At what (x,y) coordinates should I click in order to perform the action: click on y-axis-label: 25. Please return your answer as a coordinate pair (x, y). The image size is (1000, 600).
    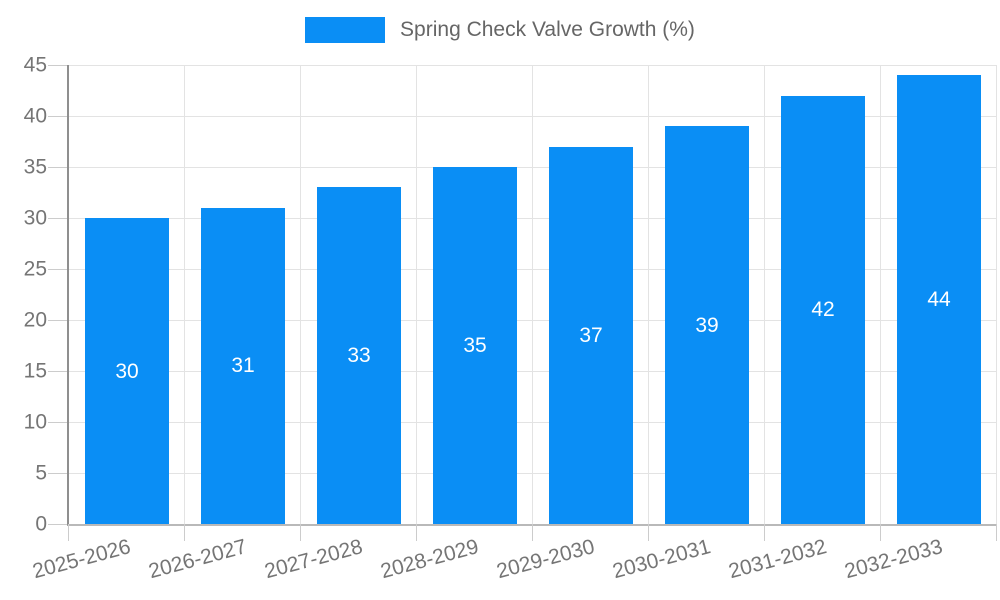
    Looking at the image, I should click on (35, 269).